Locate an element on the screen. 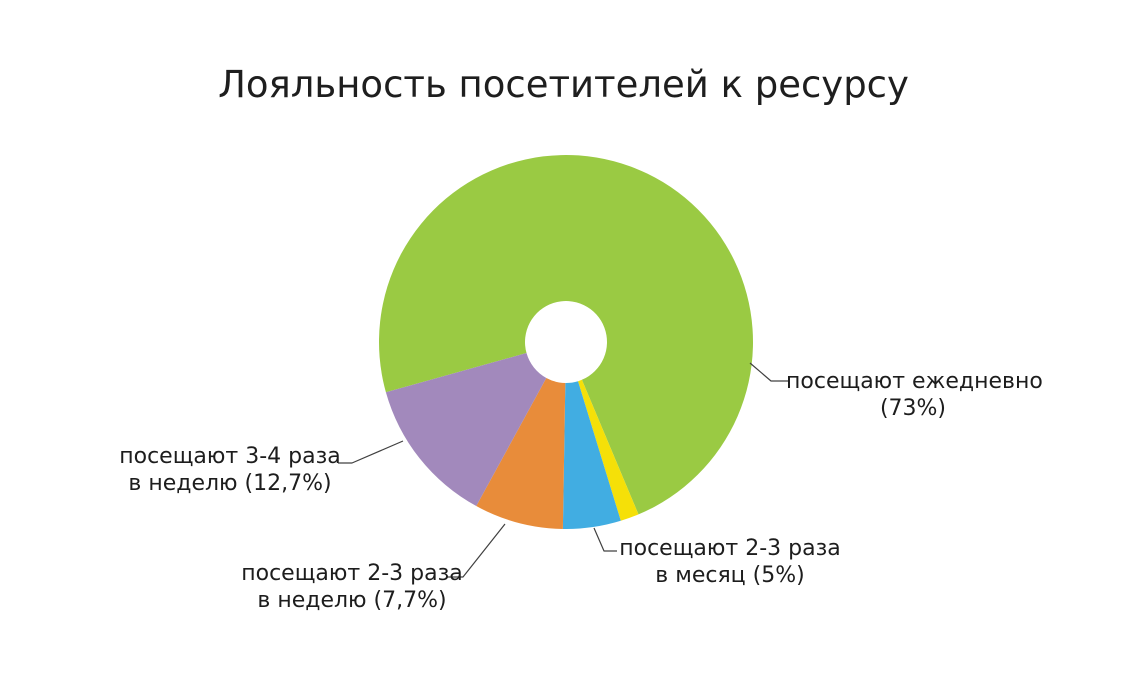  label-2-3-per-week: посещают 2-3 раза в неделю (7,7%) is located at coordinates (352, 587).